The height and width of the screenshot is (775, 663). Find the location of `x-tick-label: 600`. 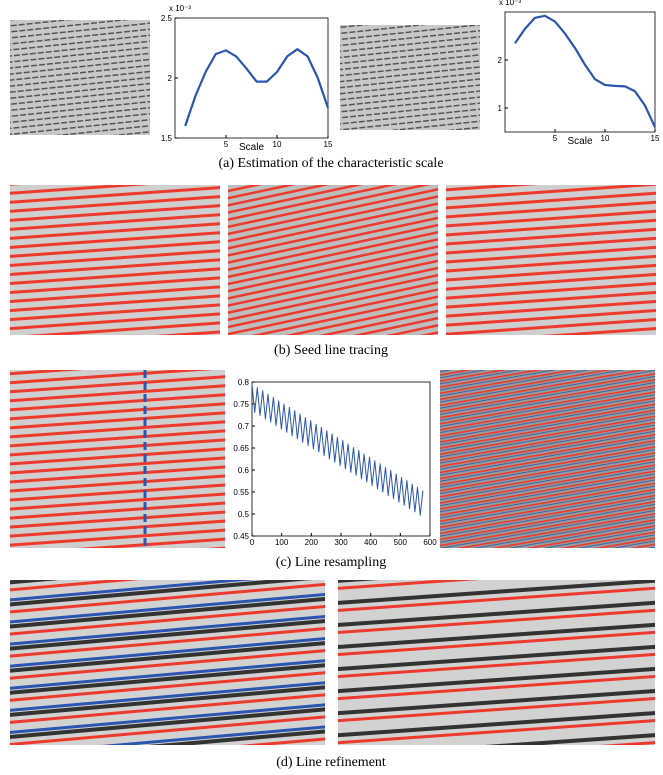

x-tick-label: 600 is located at coordinates (430, 542).